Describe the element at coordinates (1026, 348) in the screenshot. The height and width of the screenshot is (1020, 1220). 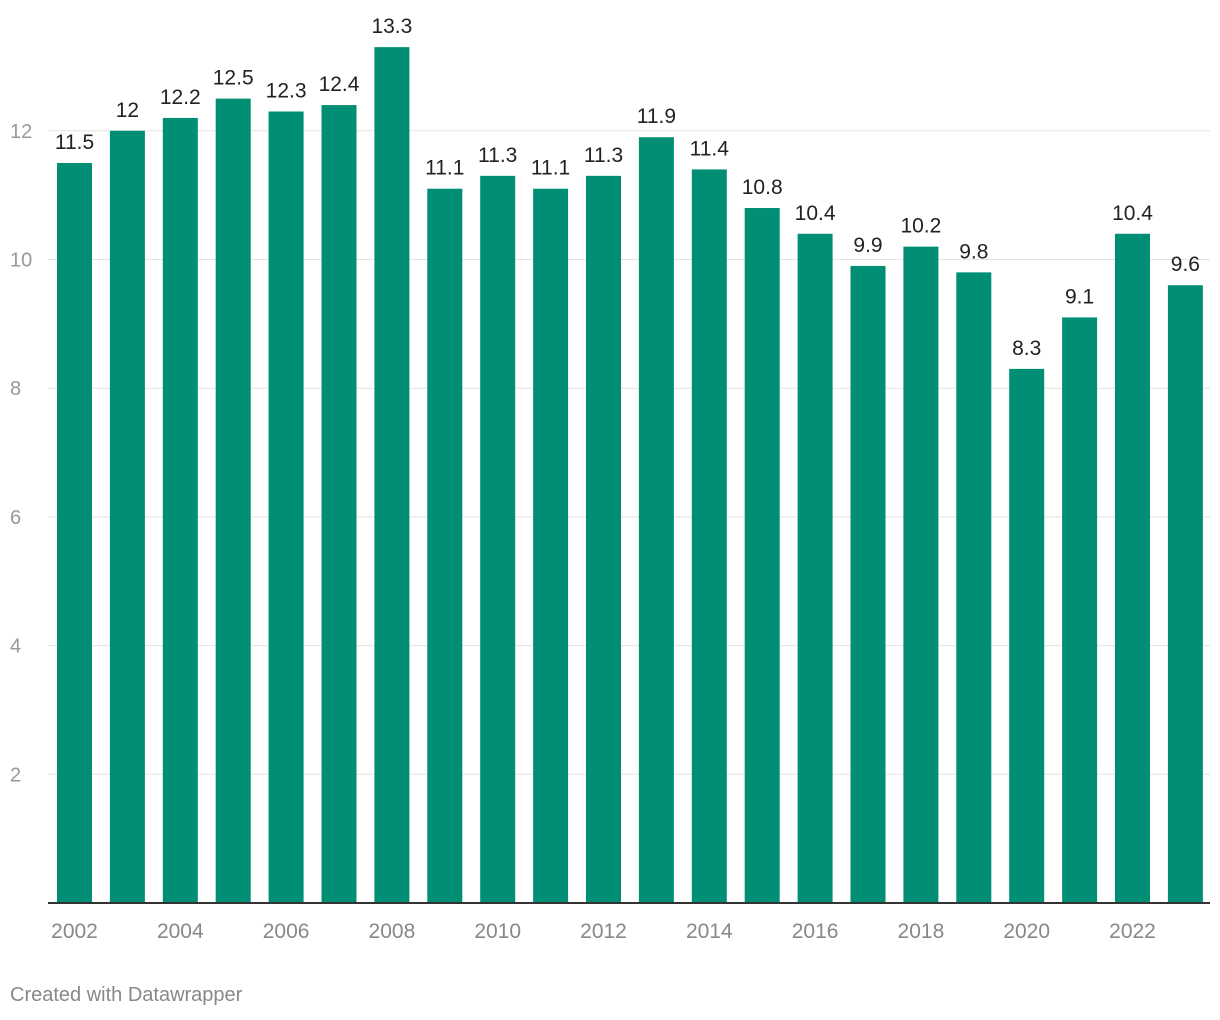
I see `value-label: 8.3` at that location.